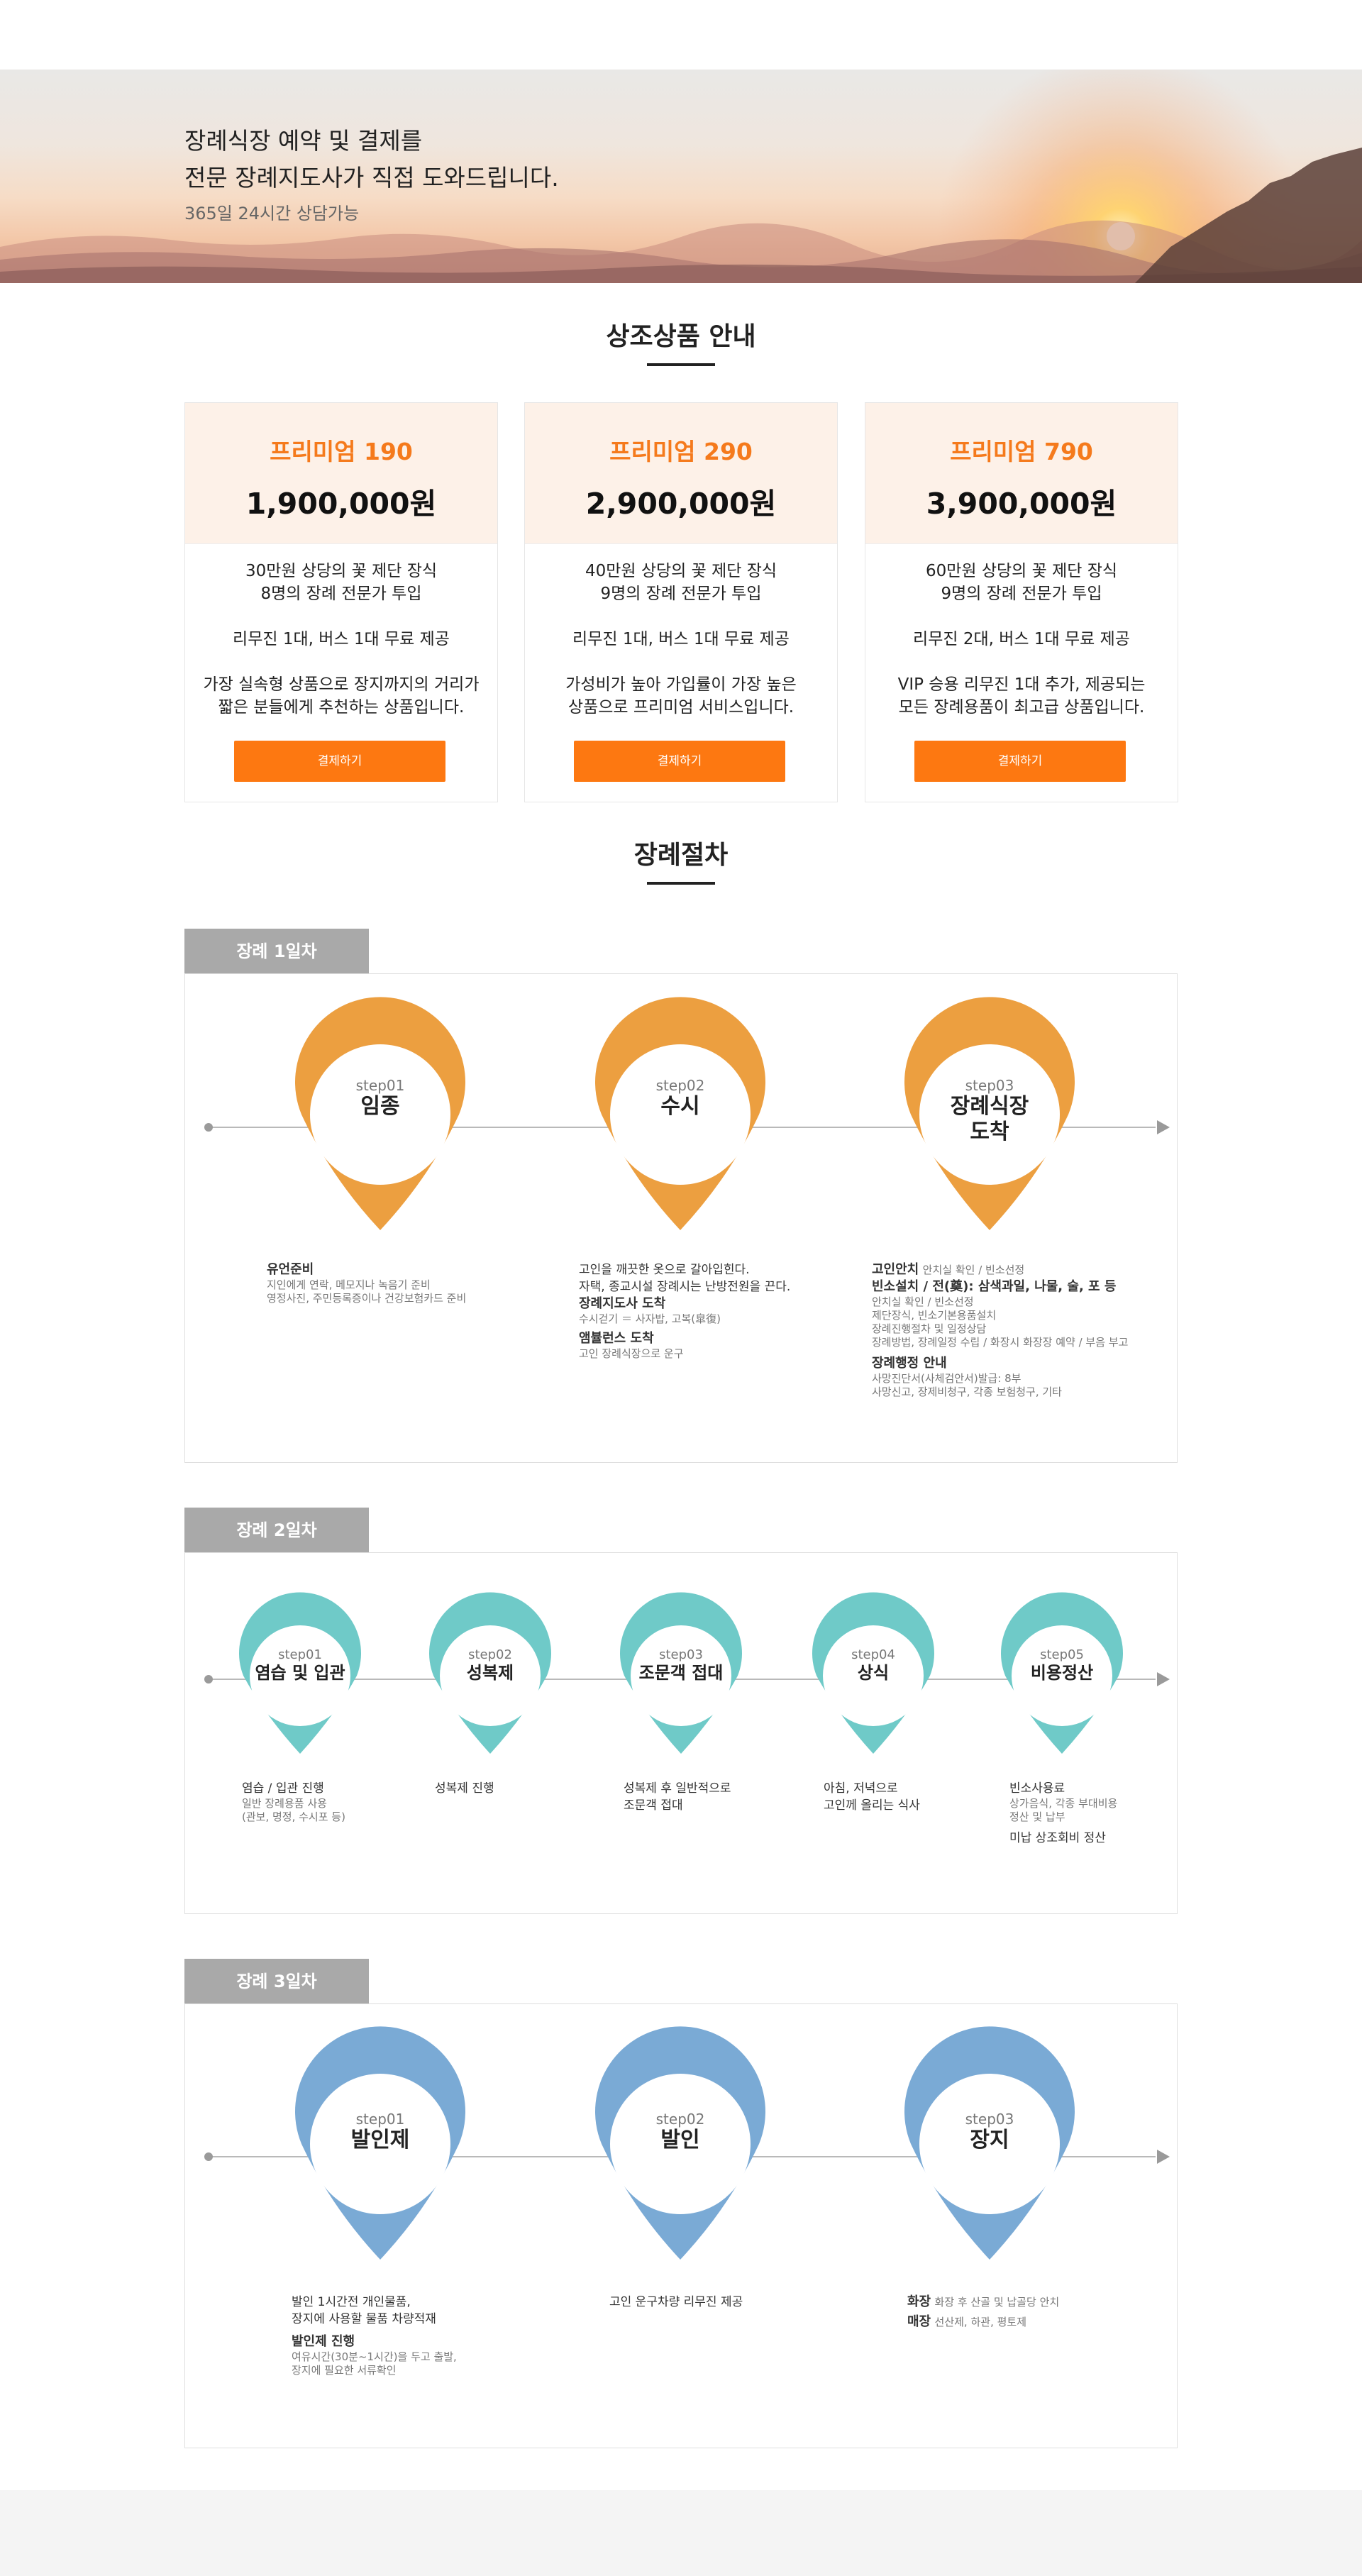 The height and width of the screenshot is (2576, 1362). Describe the element at coordinates (1021, 504) in the screenshot. I see `product-price: 3,900,000원` at that location.